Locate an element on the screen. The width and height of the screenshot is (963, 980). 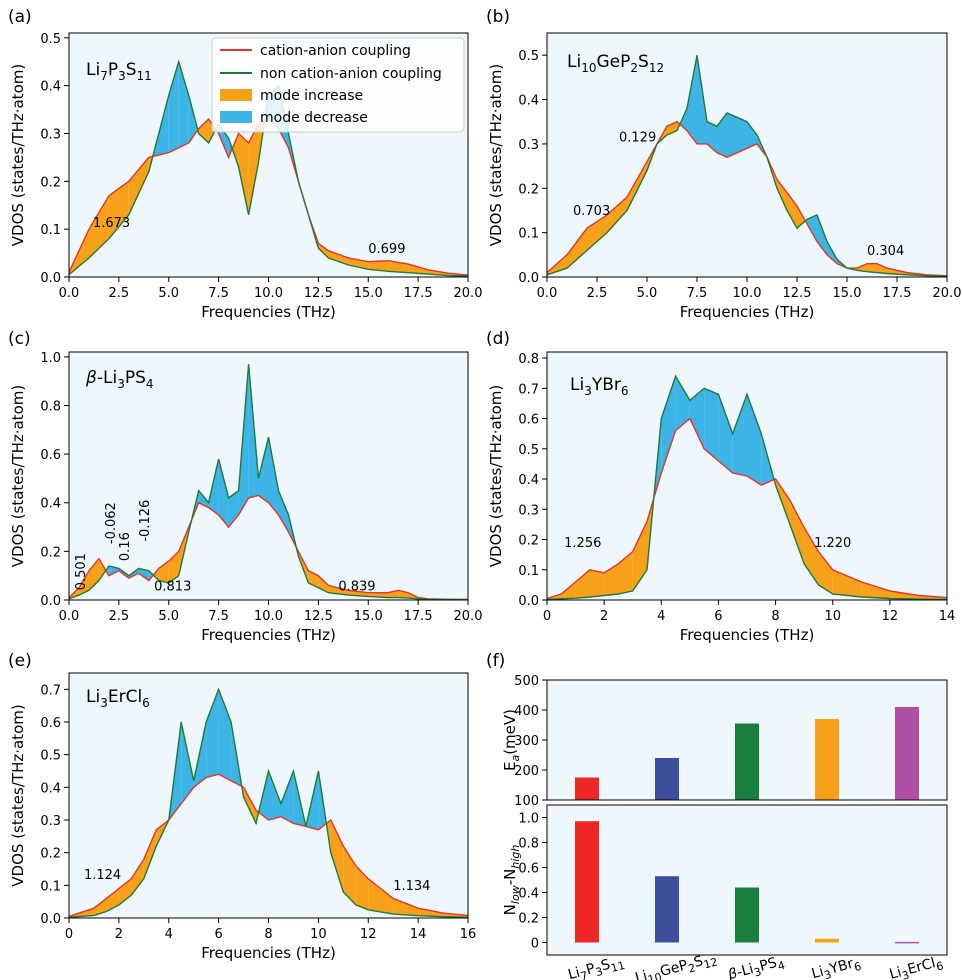
x-tick-label: 4 is located at coordinates (661, 616).